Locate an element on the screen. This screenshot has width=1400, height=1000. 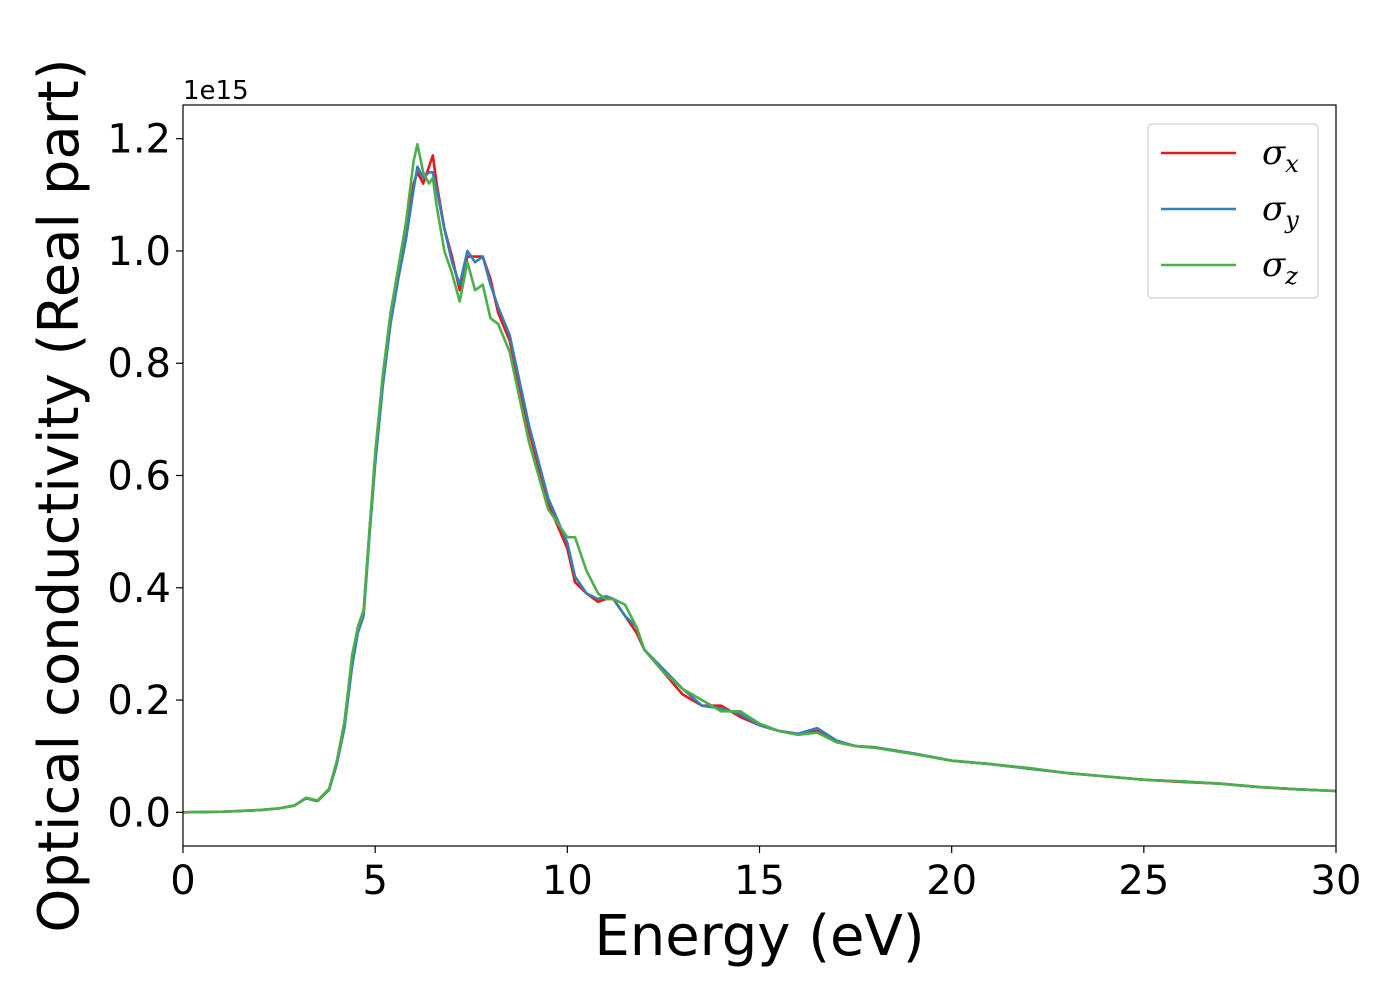
y-axis-ticks: 0.0 0.2 0.4 0.6 0.8 1.0 1.2 is located at coordinates (145, 476).